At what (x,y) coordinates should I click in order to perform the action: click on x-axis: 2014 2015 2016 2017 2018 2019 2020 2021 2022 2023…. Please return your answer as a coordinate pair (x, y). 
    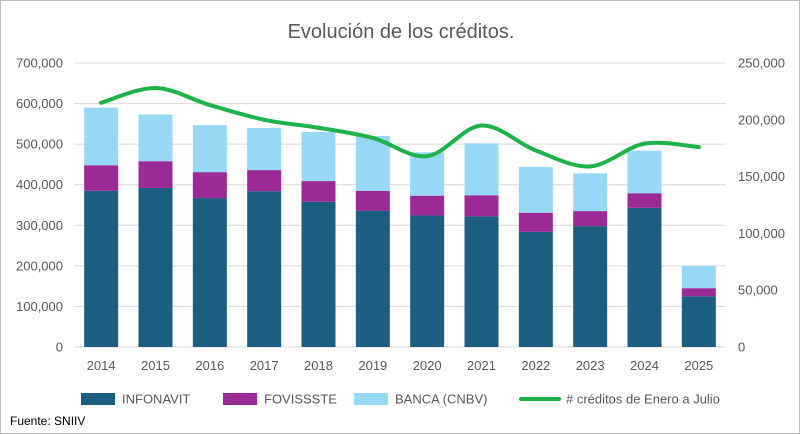
    Looking at the image, I should click on (400, 365).